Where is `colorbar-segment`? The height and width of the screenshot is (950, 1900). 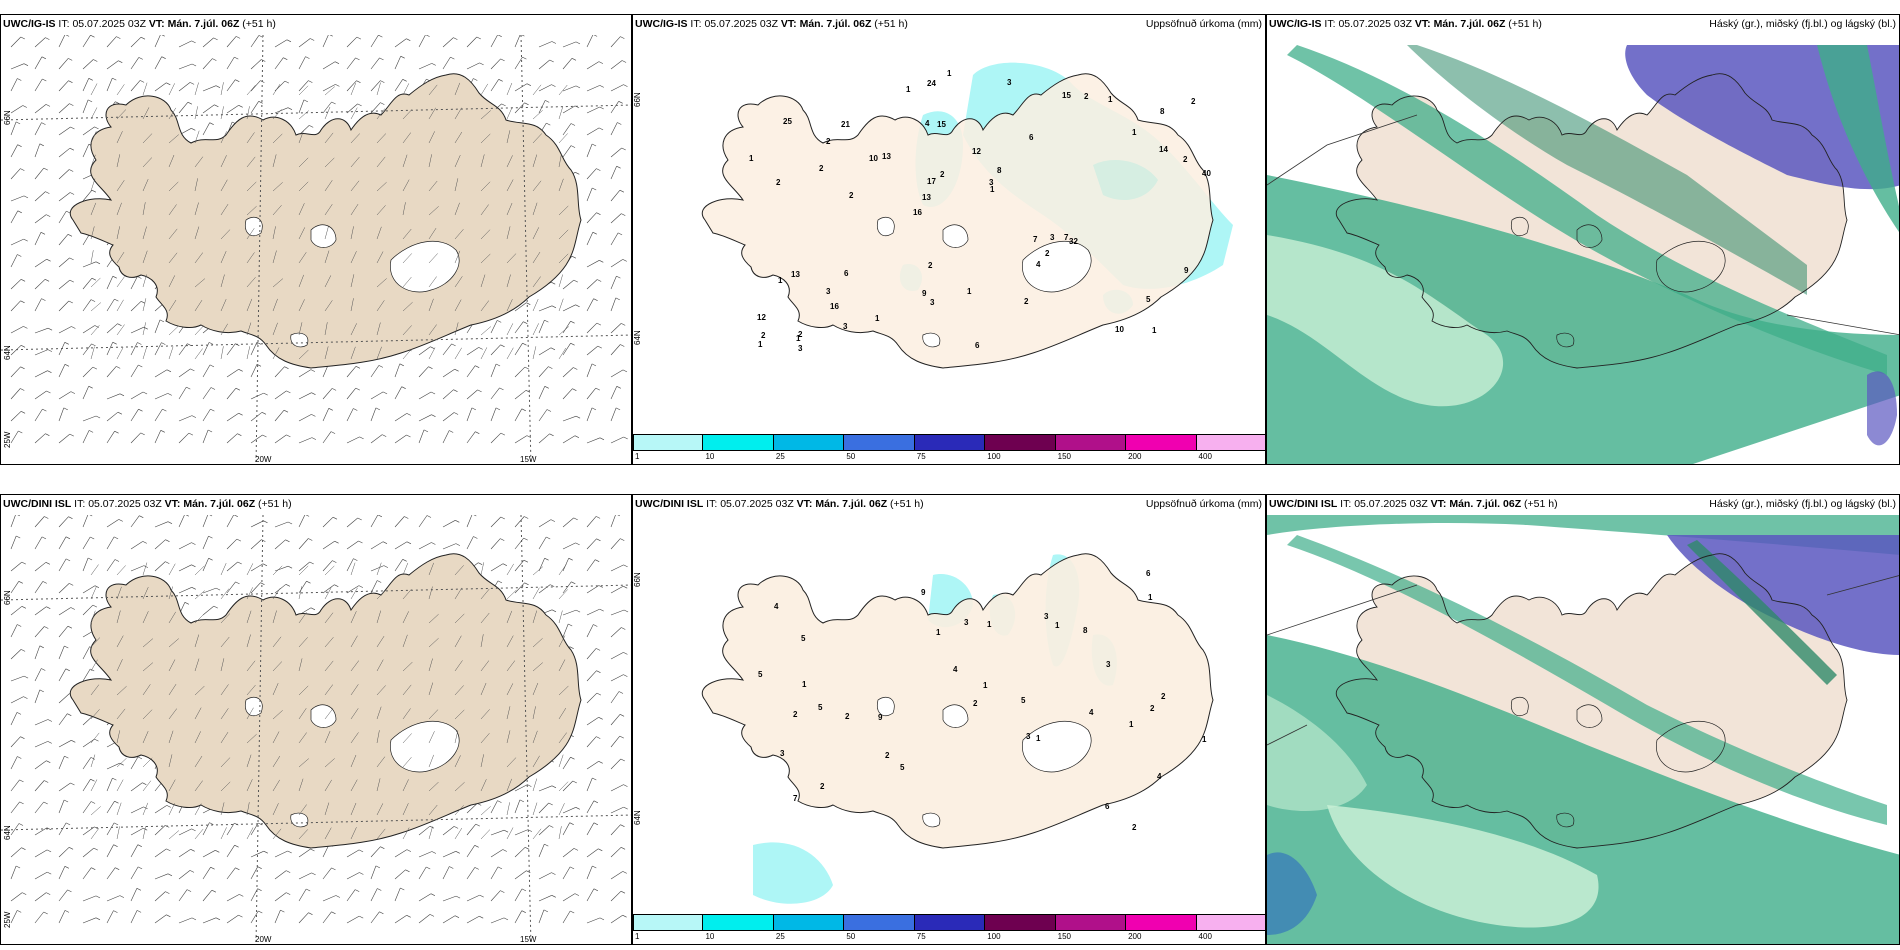
colorbar-segment is located at coordinates (1091, 922).